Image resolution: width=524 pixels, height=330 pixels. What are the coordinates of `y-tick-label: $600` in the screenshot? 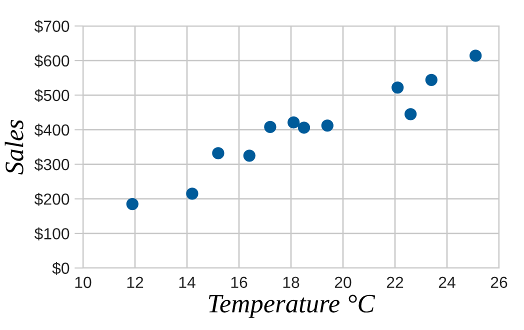 It's located at (52, 61).